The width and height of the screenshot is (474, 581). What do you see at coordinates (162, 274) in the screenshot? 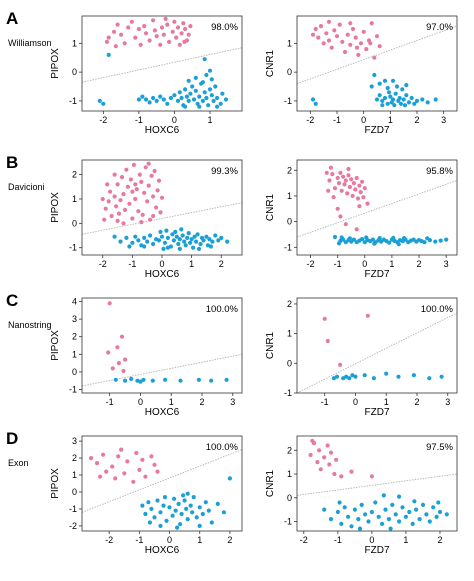
I see `x-axis-title: HOXC6` at bounding box center [162, 274].